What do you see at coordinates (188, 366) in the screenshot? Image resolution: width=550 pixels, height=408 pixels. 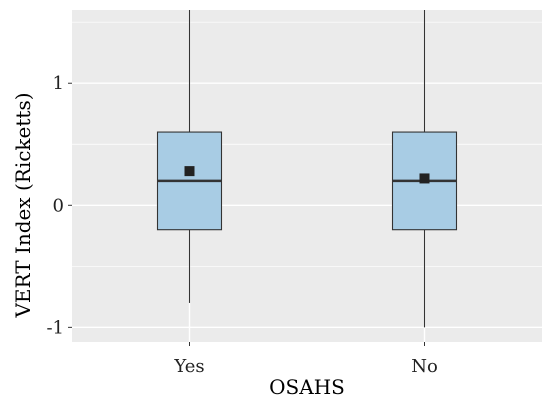 I see `x-tick-label: Yes` at bounding box center [188, 366].